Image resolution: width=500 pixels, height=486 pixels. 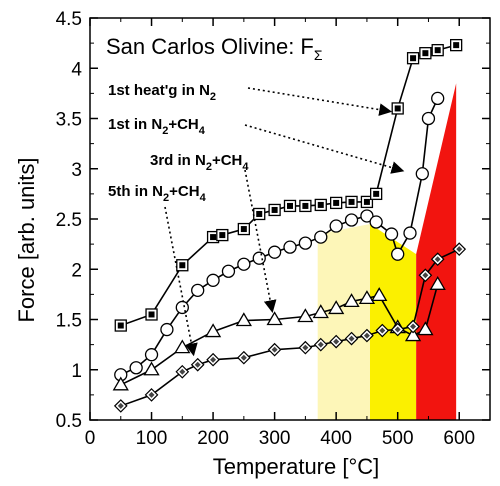 What do you see at coordinates (398, 438) in the screenshot?
I see `x-tick-label: 500` at bounding box center [398, 438].